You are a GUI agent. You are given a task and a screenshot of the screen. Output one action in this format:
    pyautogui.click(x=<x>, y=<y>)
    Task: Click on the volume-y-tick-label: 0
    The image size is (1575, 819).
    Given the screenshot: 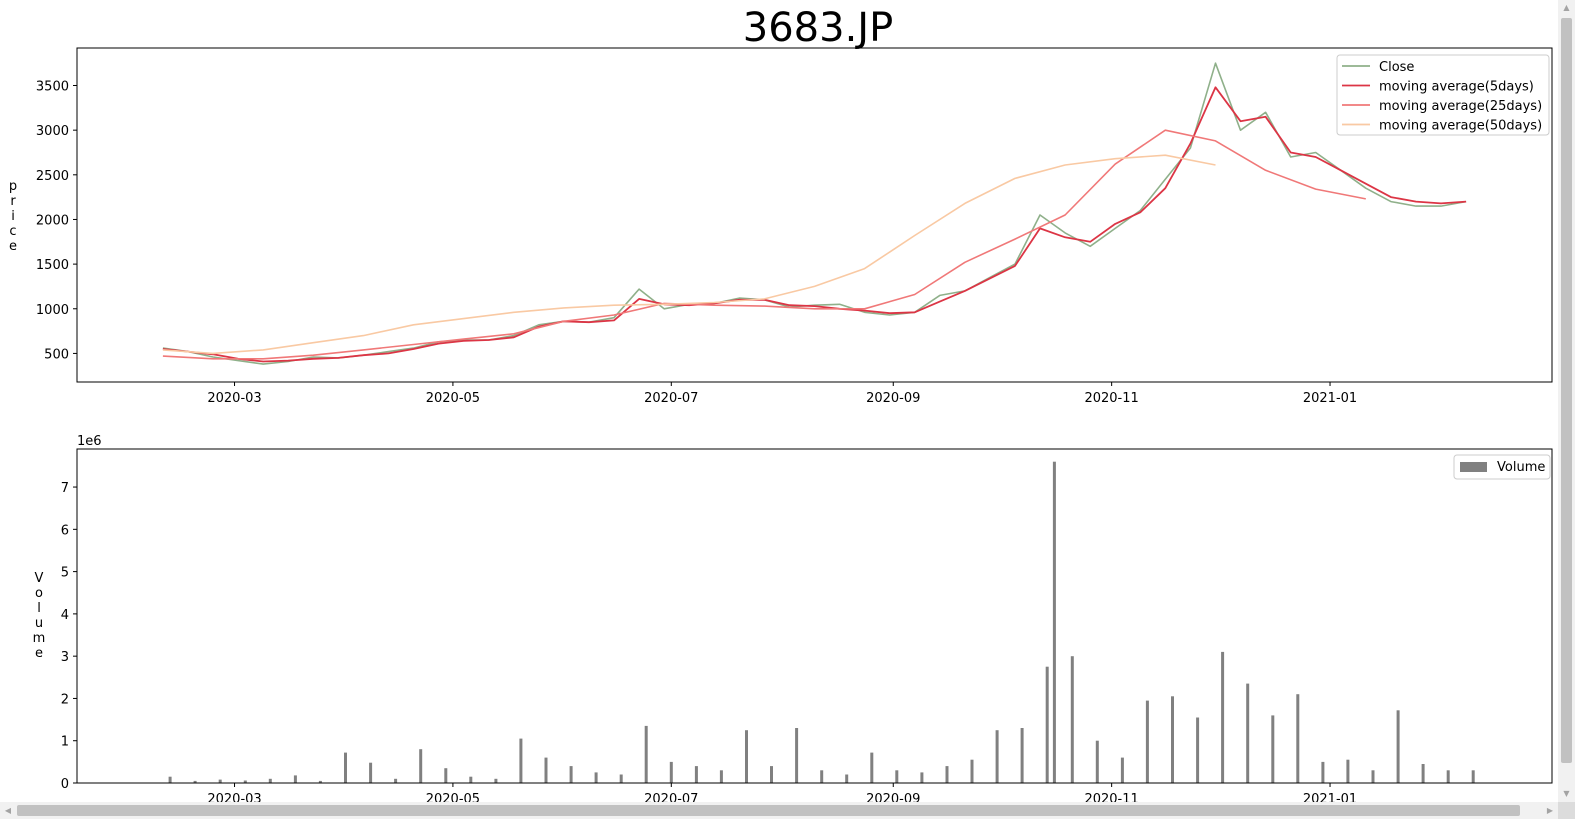 What is the action you would take?
    pyautogui.click(x=65, y=784)
    